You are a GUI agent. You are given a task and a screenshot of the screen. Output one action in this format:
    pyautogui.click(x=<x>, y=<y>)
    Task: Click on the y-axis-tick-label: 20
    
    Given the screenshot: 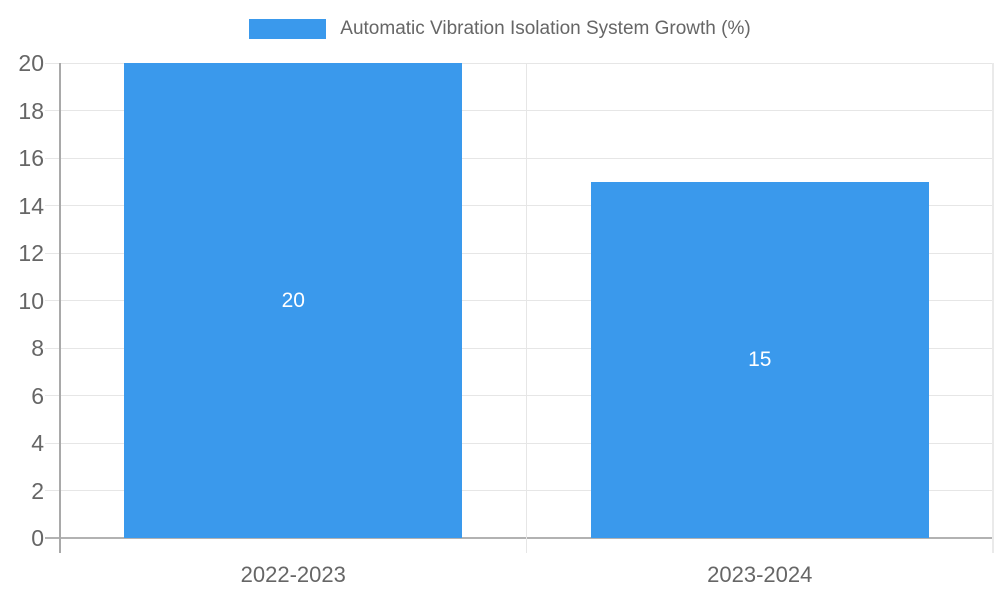 What is the action you would take?
    pyautogui.click(x=31, y=63)
    